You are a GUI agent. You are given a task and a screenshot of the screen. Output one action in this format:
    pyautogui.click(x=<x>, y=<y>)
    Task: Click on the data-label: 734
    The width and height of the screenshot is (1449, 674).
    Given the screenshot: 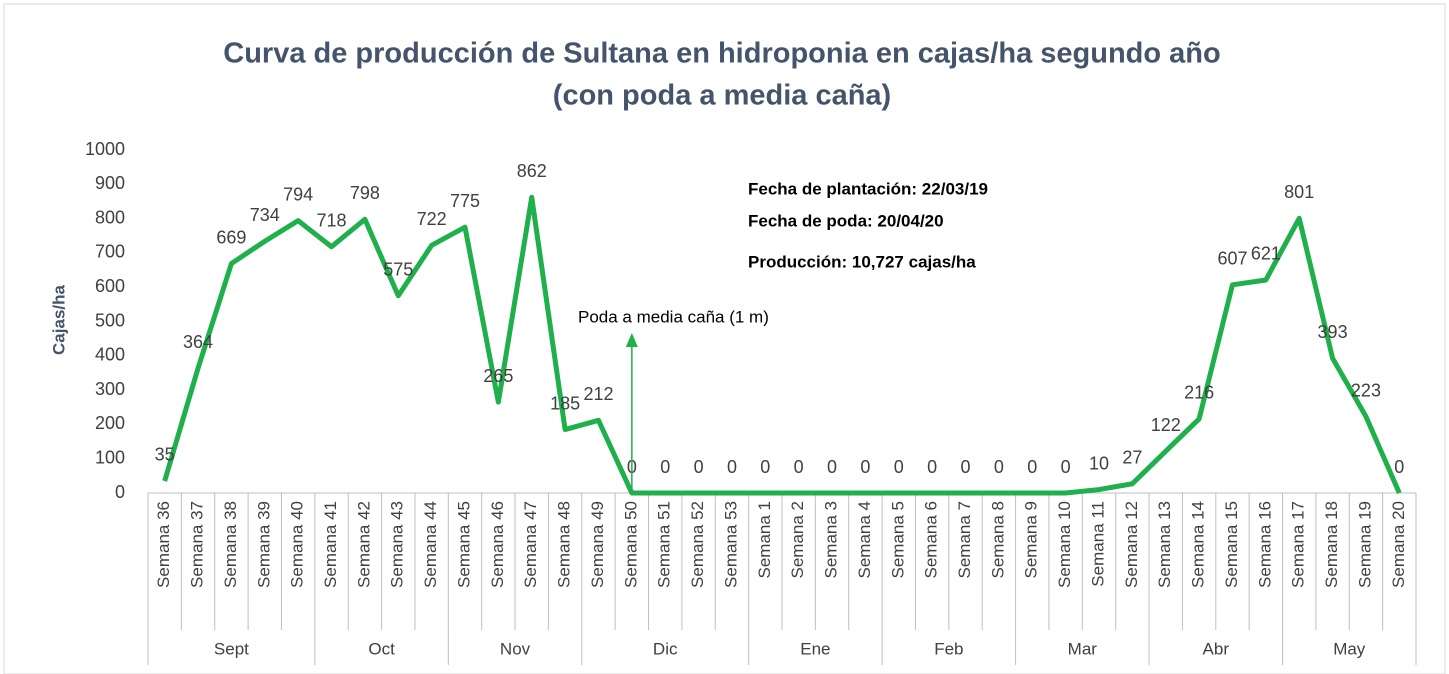 What is the action you would take?
    pyautogui.click(x=265, y=215)
    